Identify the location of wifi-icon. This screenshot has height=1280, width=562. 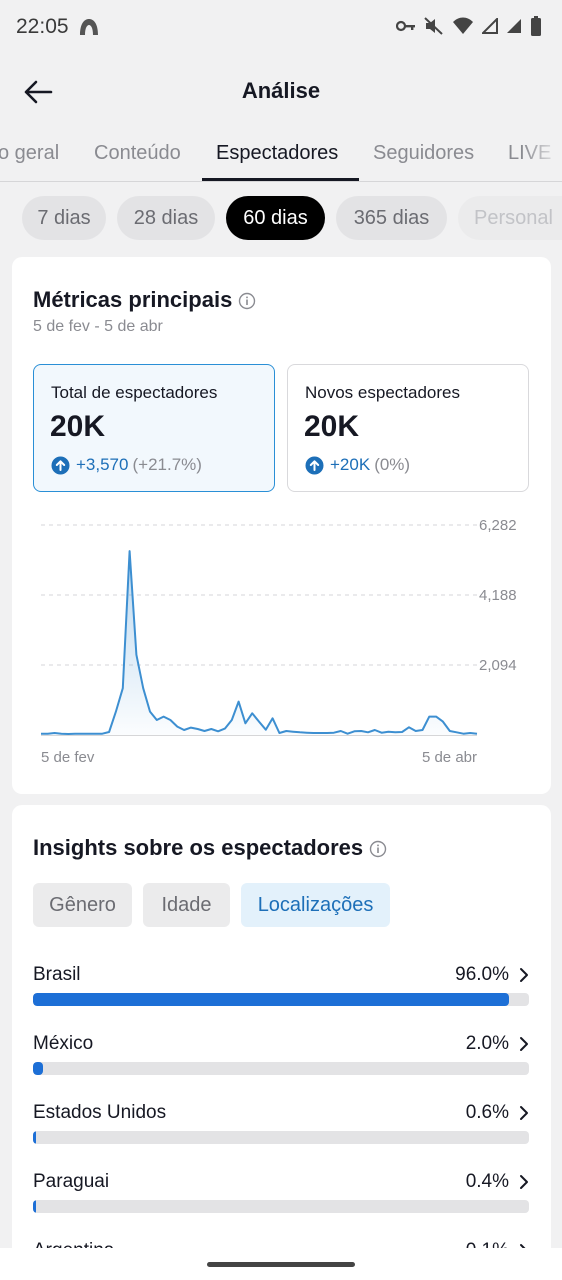
(463, 25).